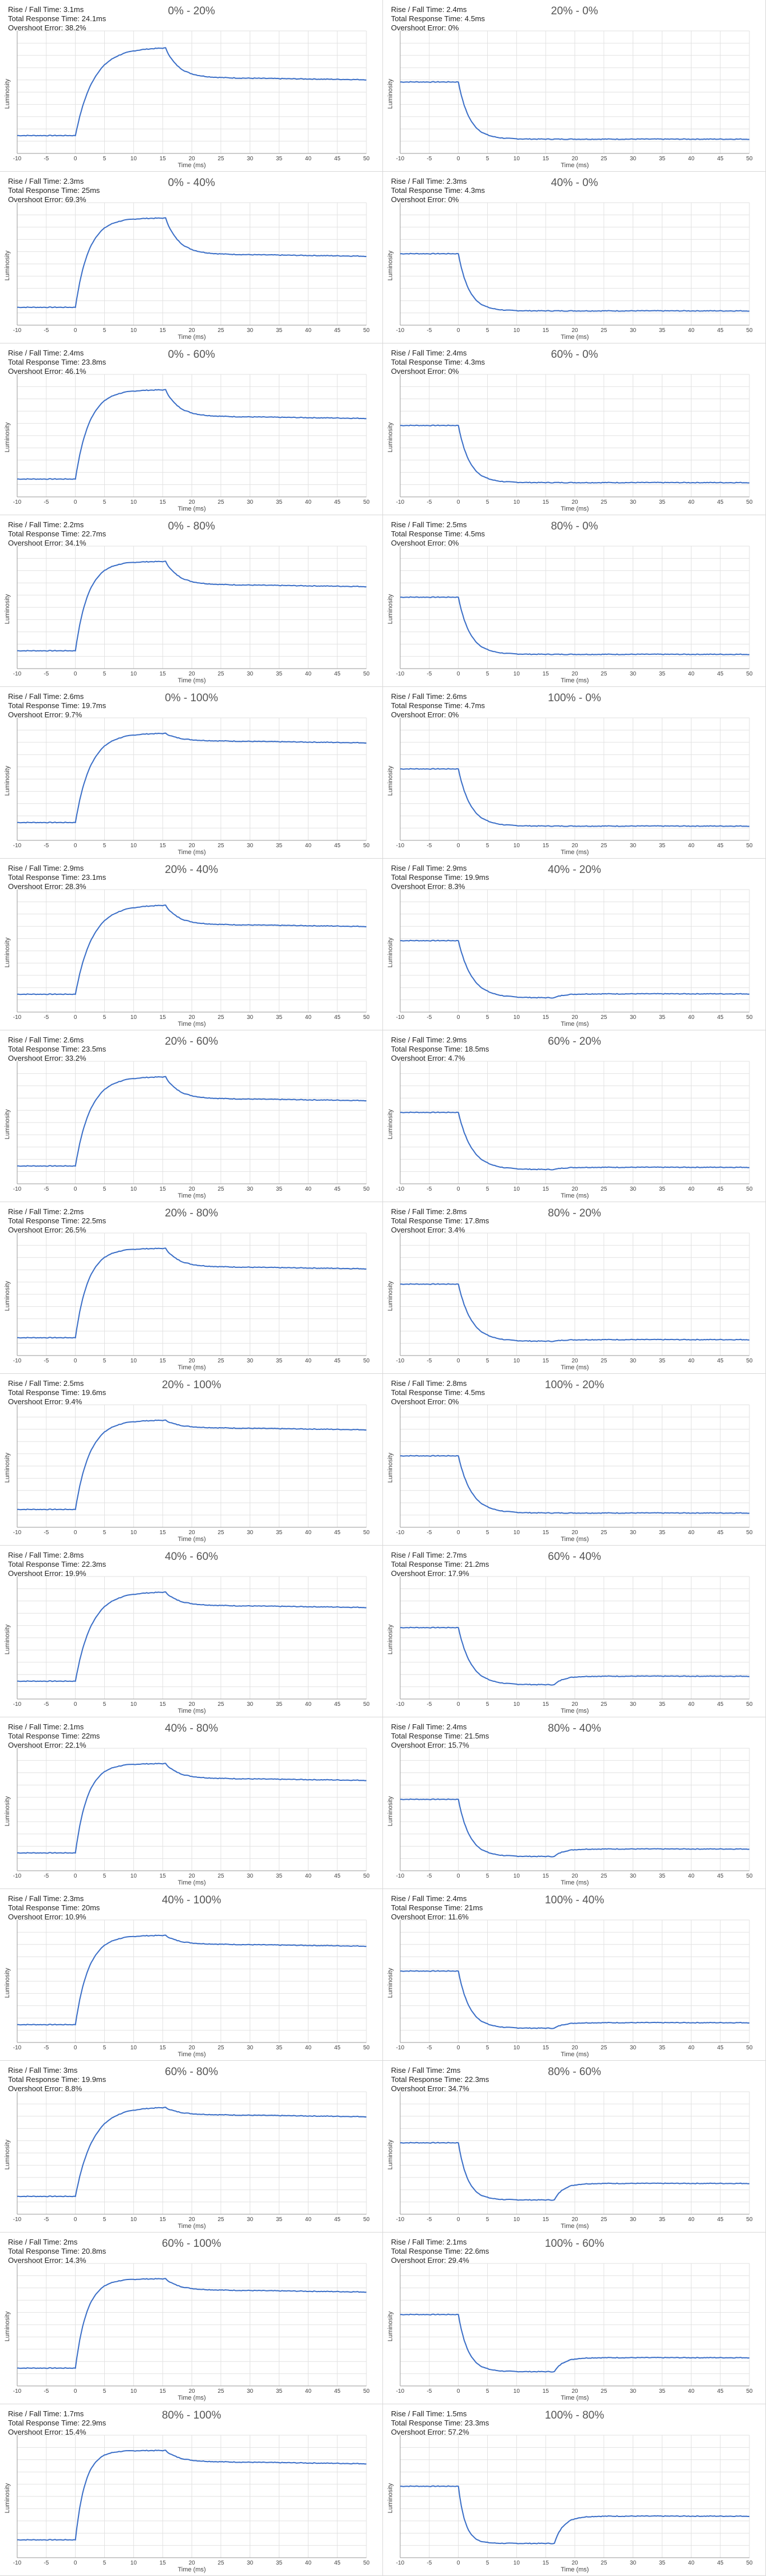  What do you see at coordinates (191, 2244) in the screenshot?
I see `chart-title: 60% - 100%` at bounding box center [191, 2244].